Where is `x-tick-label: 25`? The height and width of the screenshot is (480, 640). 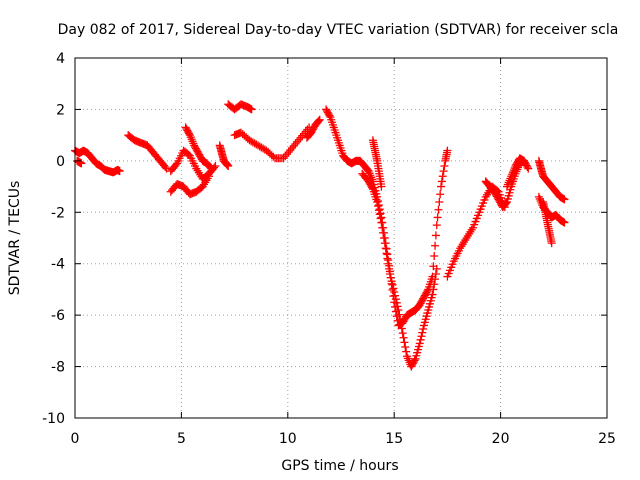
x-tick-label: 25 is located at coordinates (607, 439).